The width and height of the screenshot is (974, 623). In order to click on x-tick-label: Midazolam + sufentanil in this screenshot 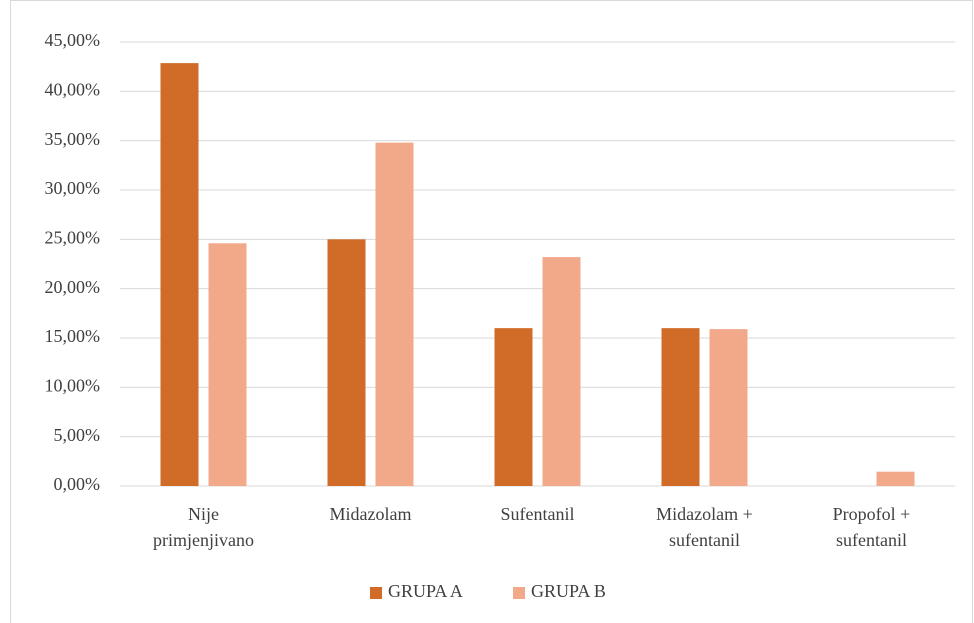, I will do `click(704, 527)`.